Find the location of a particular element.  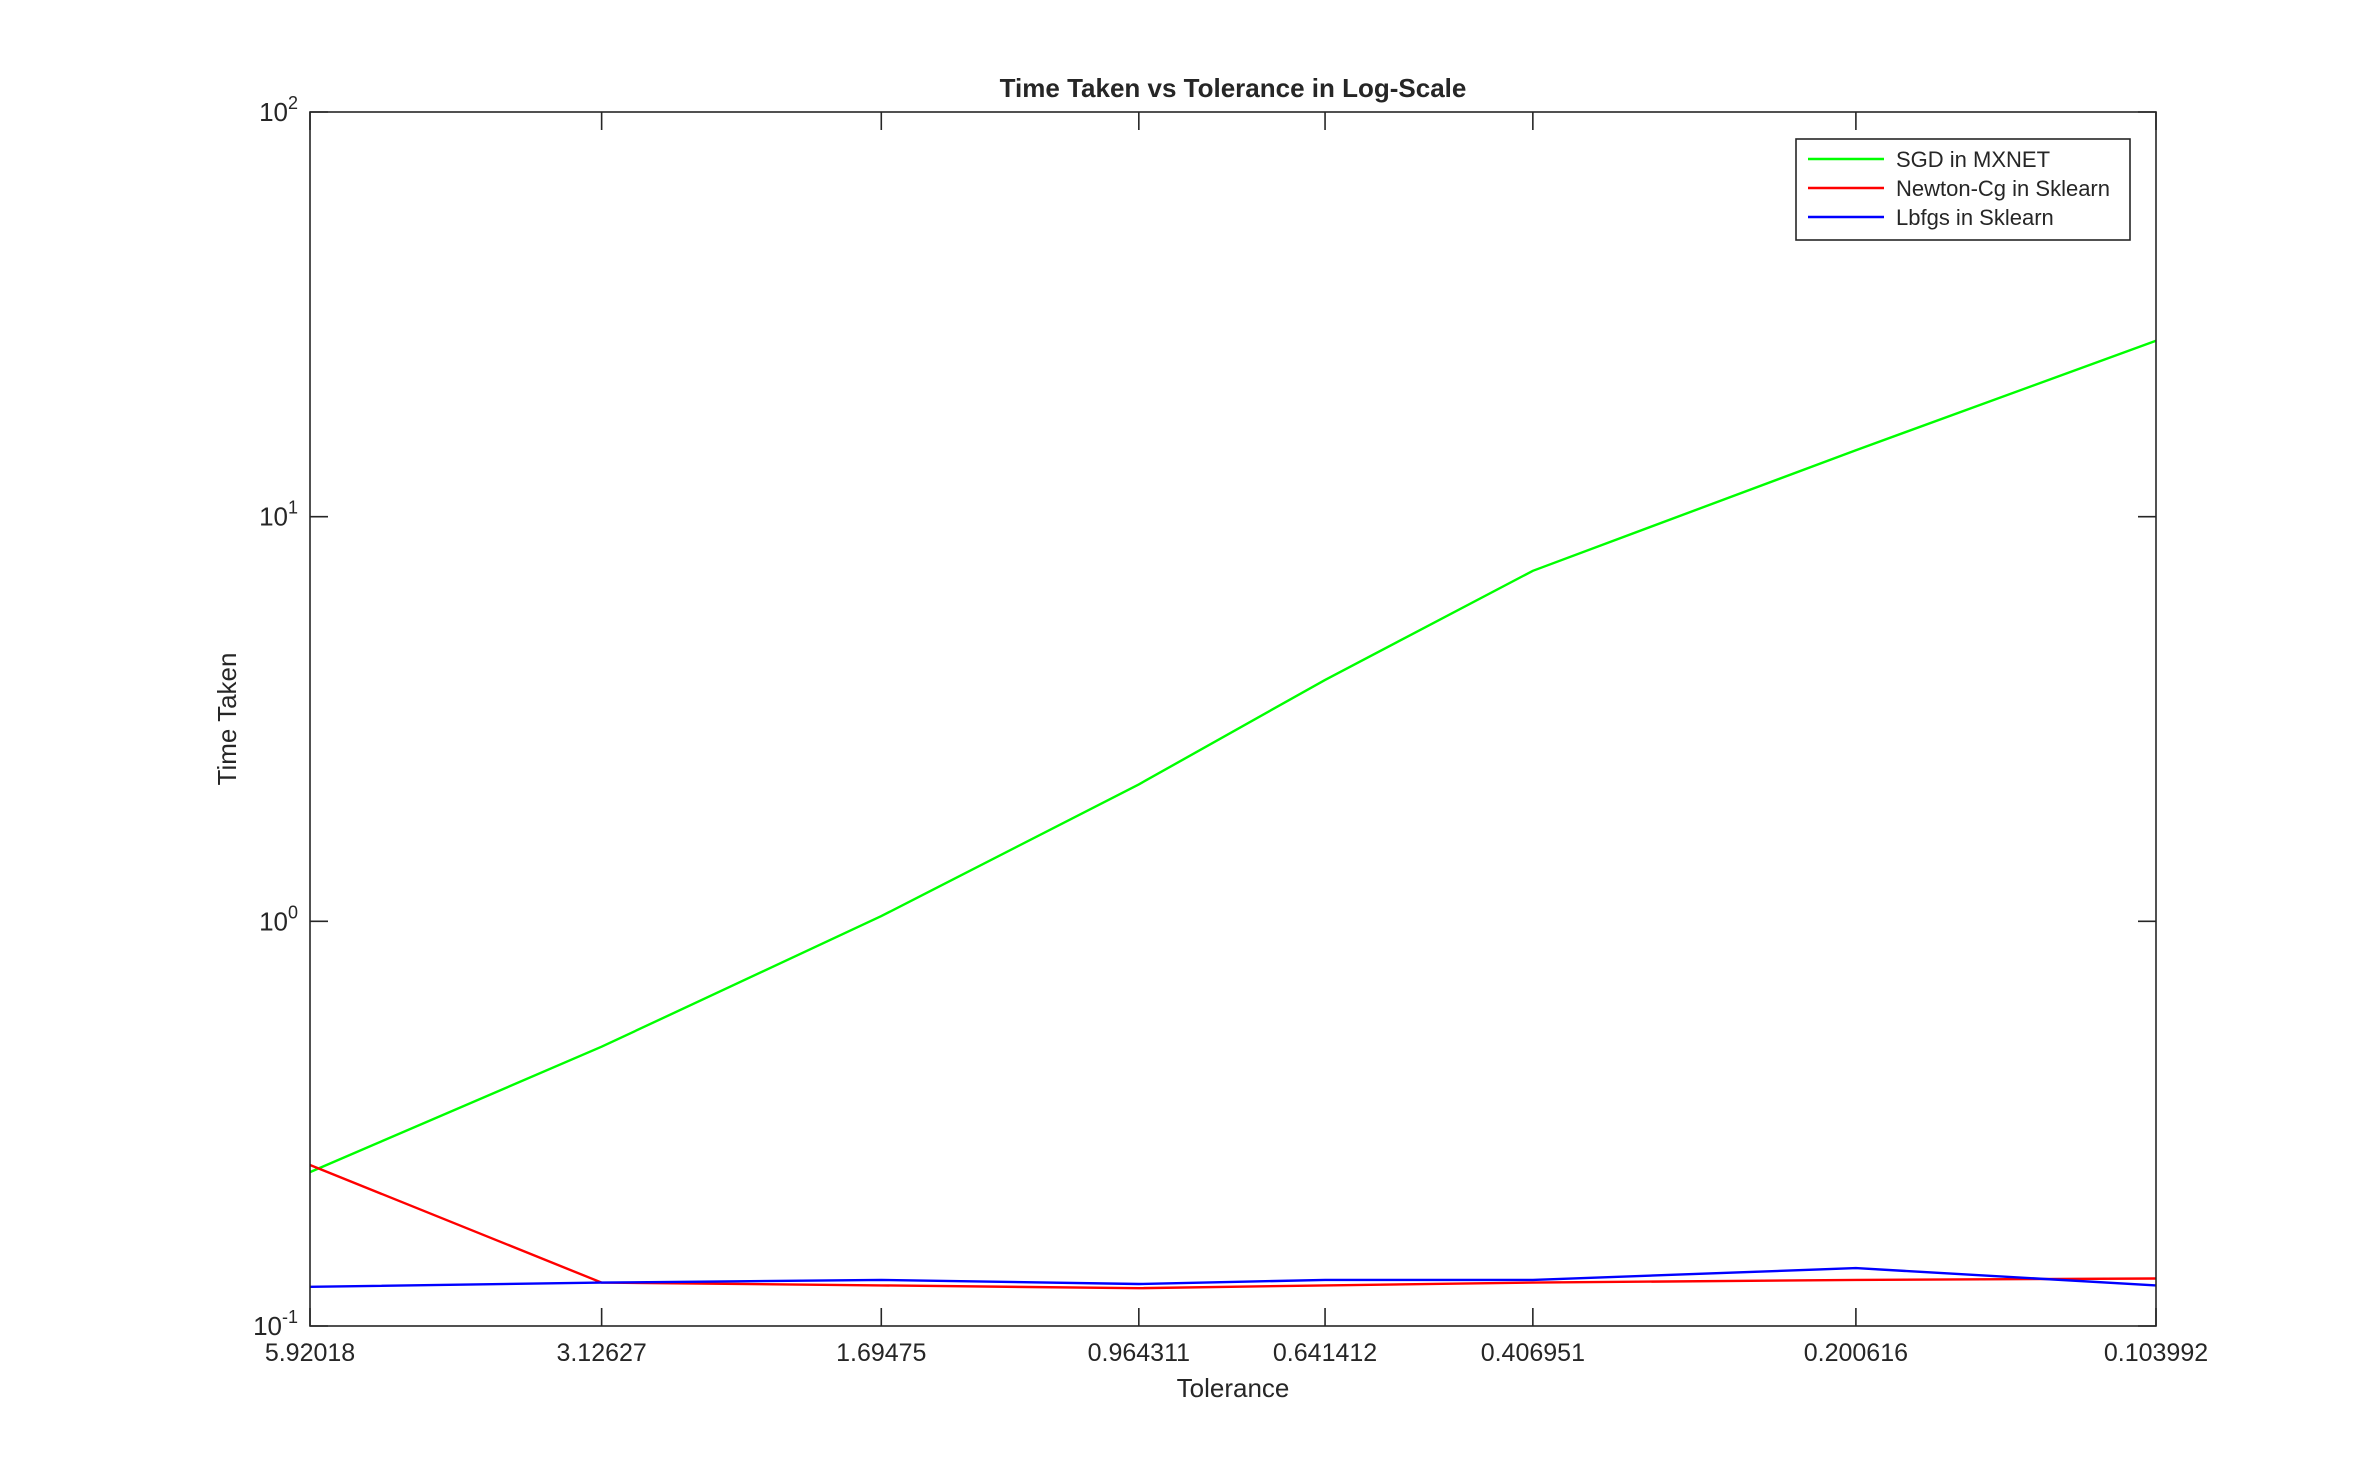

y-axis-label: Time Taken is located at coordinates (227, 719).